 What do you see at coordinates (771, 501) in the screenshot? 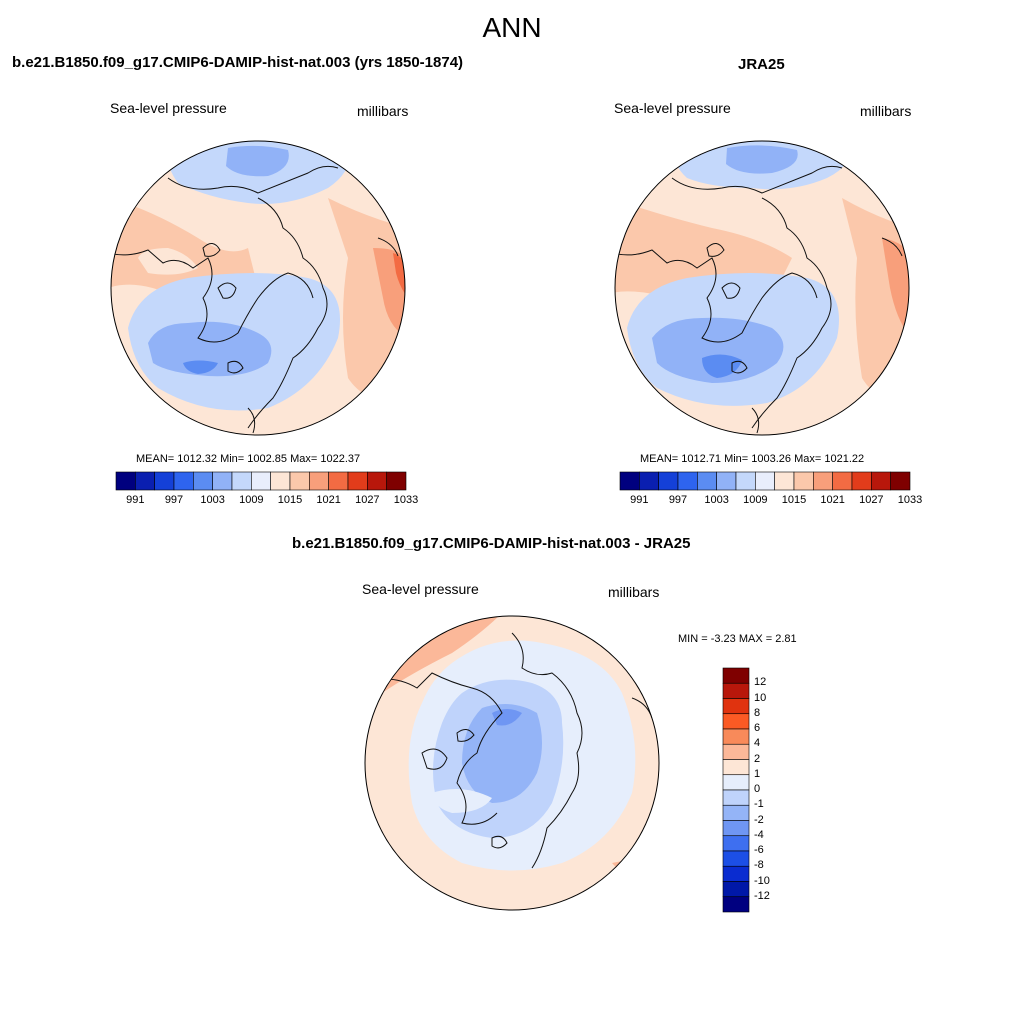
I see `panel-obs-colorbar-ticks: 991 997 1003 1009 1015 1021 1027 1033` at bounding box center [771, 501].